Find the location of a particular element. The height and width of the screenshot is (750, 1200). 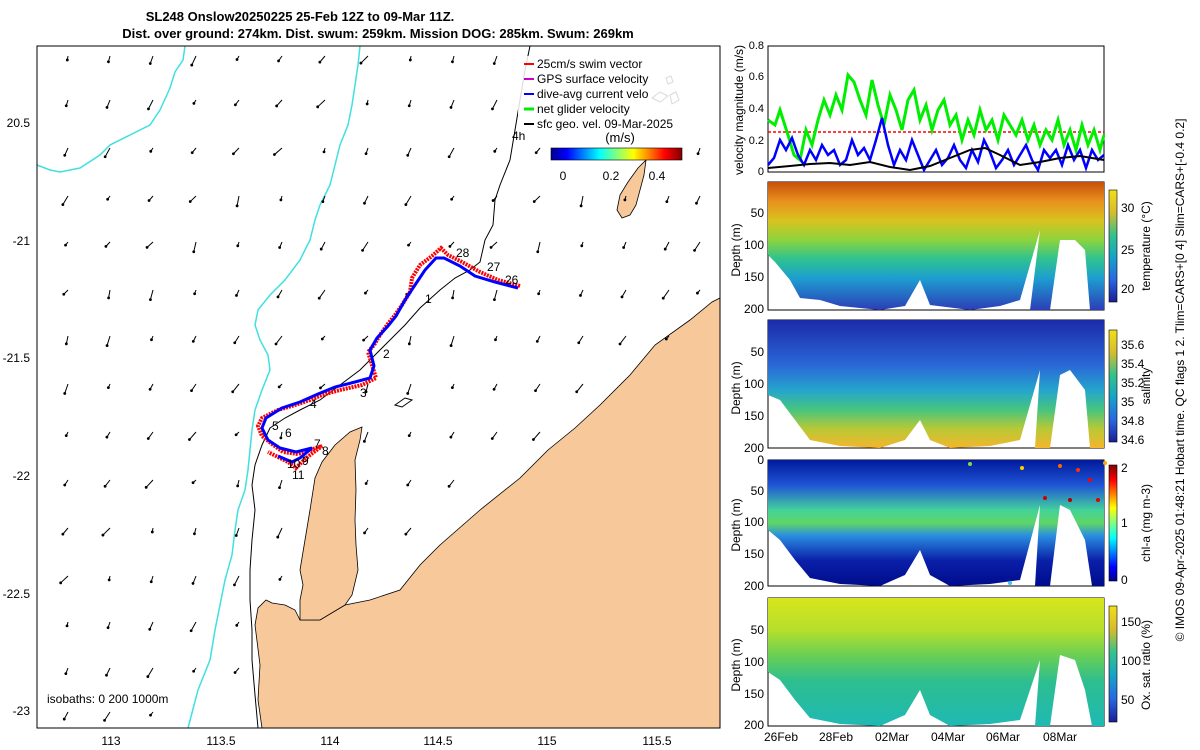

sal-ytick-3: 200 is located at coordinates (754, 448).